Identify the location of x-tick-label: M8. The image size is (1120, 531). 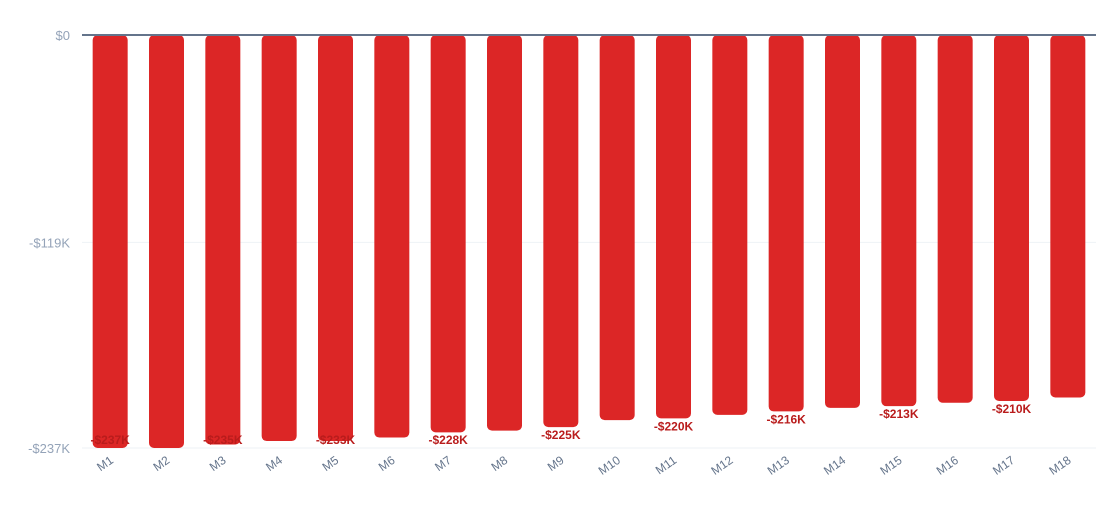
(500, 463).